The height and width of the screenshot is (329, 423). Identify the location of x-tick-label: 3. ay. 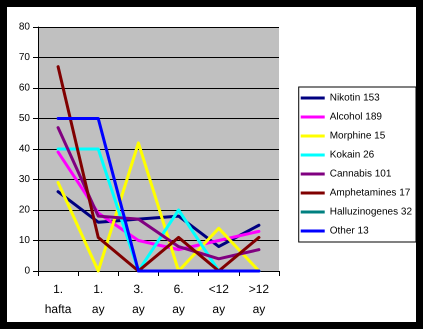
(138, 299).